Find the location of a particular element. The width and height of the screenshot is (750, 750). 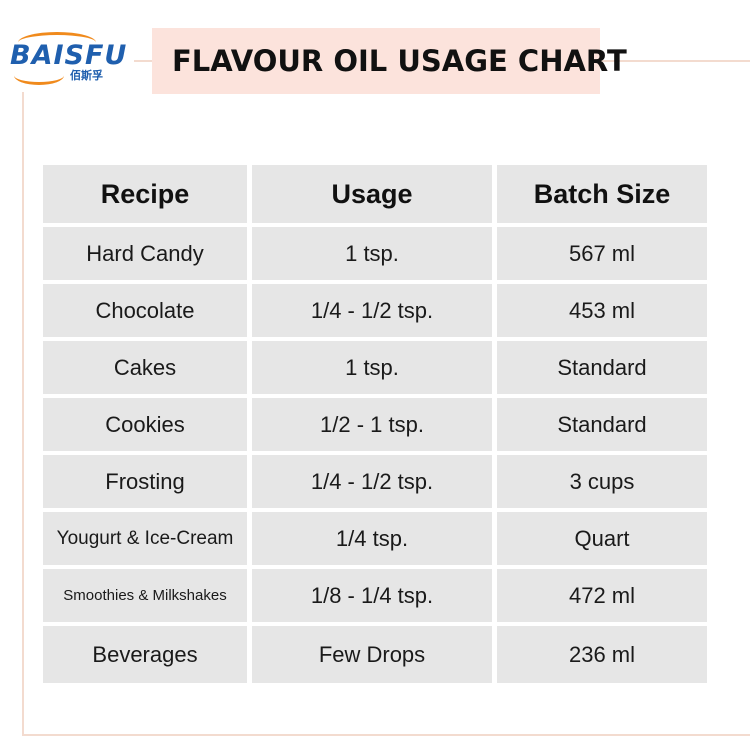

logo-swoosh-top is located at coordinates (57, 42).